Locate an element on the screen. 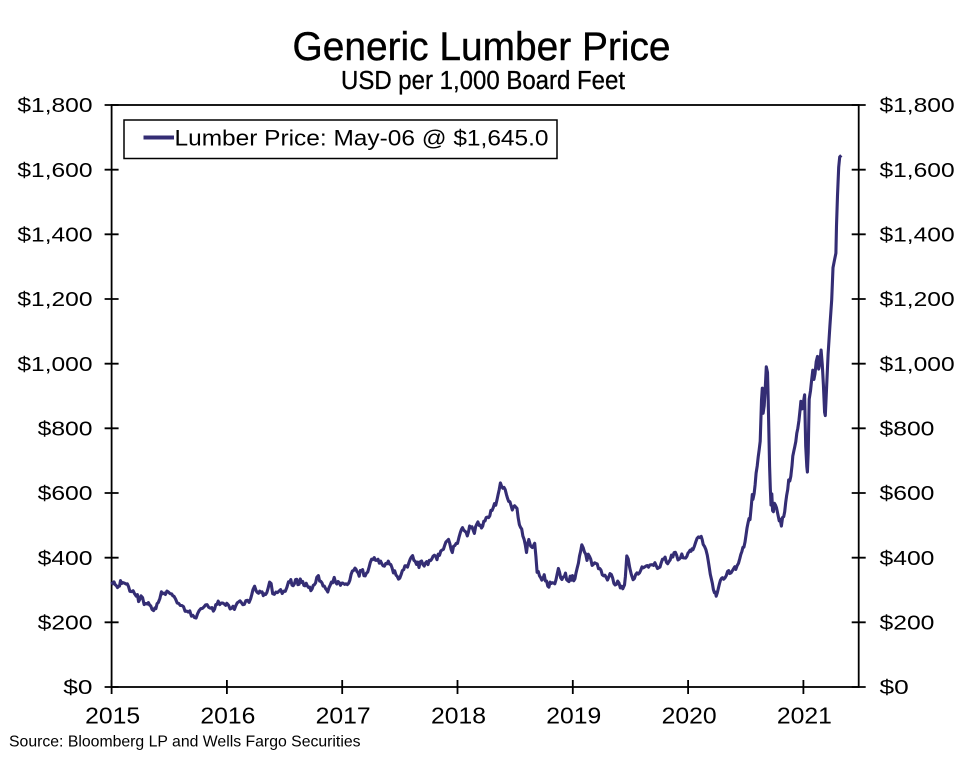  svg-text: Generic Lumber Price is located at coordinates (482, 47).